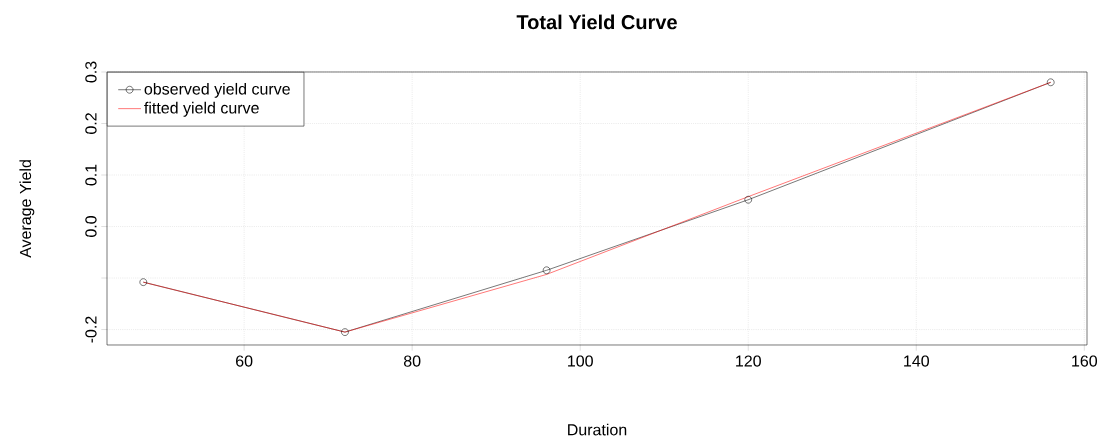 The width and height of the screenshot is (1105, 448). Describe the element at coordinates (748, 361) in the screenshot. I see `x-tick-label: 120` at that location.